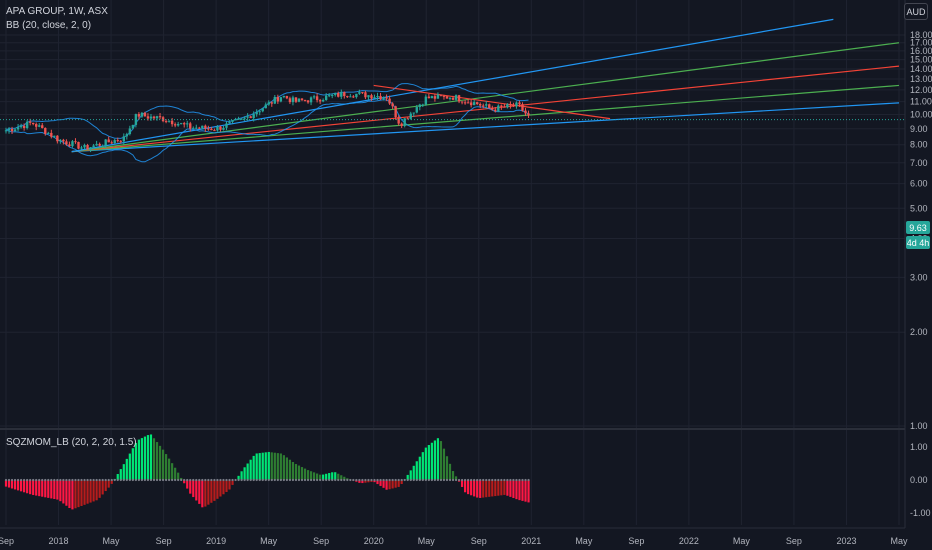  Describe the element at coordinates (916, 11) in the screenshot. I see `currency-button: AUD` at that location.